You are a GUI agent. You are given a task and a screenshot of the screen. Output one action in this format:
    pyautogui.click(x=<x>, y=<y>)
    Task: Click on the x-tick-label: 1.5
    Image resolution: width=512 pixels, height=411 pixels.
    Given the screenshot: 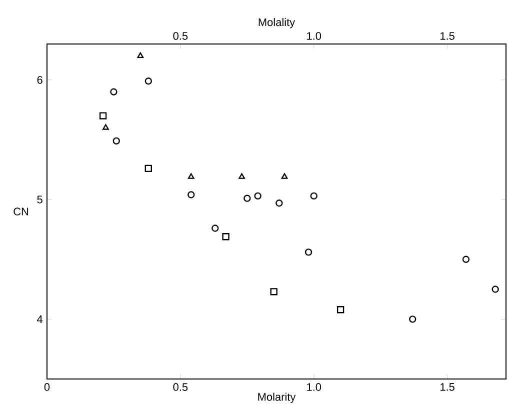 What is the action you would take?
    pyautogui.click(x=447, y=387)
    